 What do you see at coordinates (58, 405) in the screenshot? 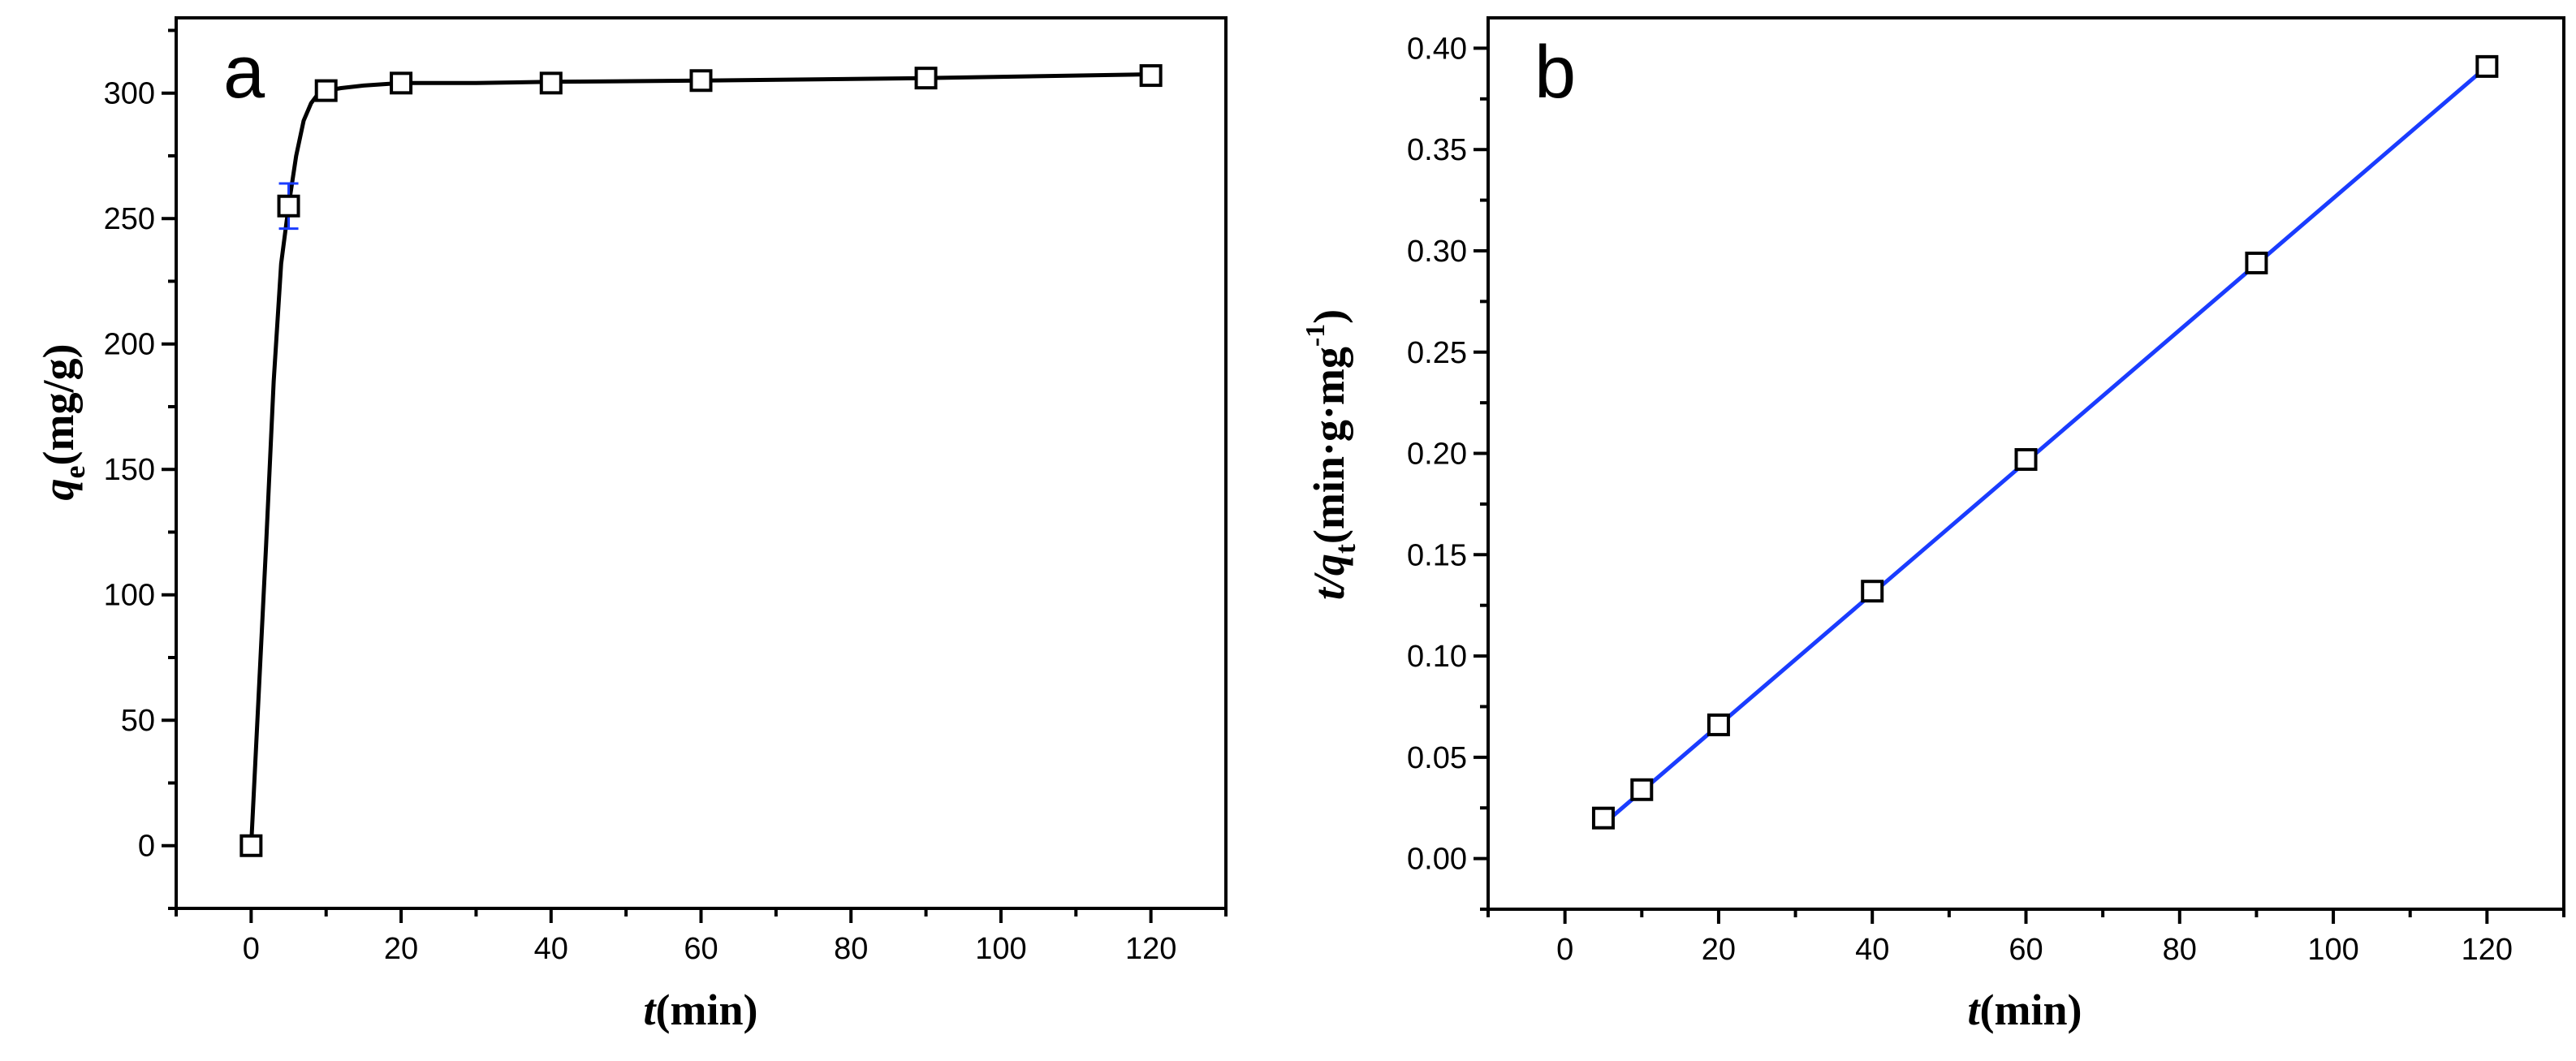
I see `panel-a-y-unit: (mg/g)` at bounding box center [58, 405].